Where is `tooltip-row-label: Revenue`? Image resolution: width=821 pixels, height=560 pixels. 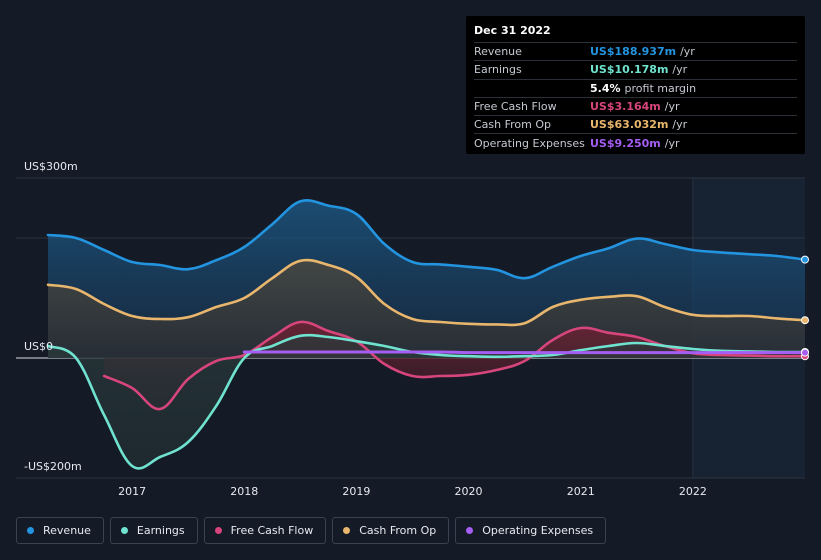
tooltip-row-label: Revenue is located at coordinates (498, 52).